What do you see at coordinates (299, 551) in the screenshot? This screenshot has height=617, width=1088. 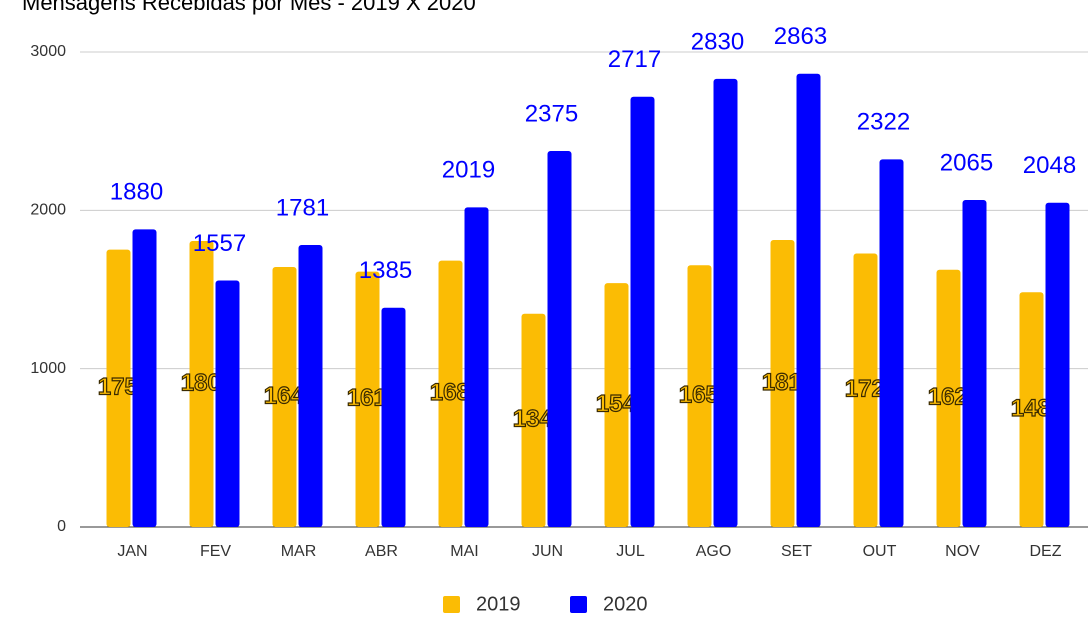 I see `x-tick-label: MAR` at bounding box center [299, 551].